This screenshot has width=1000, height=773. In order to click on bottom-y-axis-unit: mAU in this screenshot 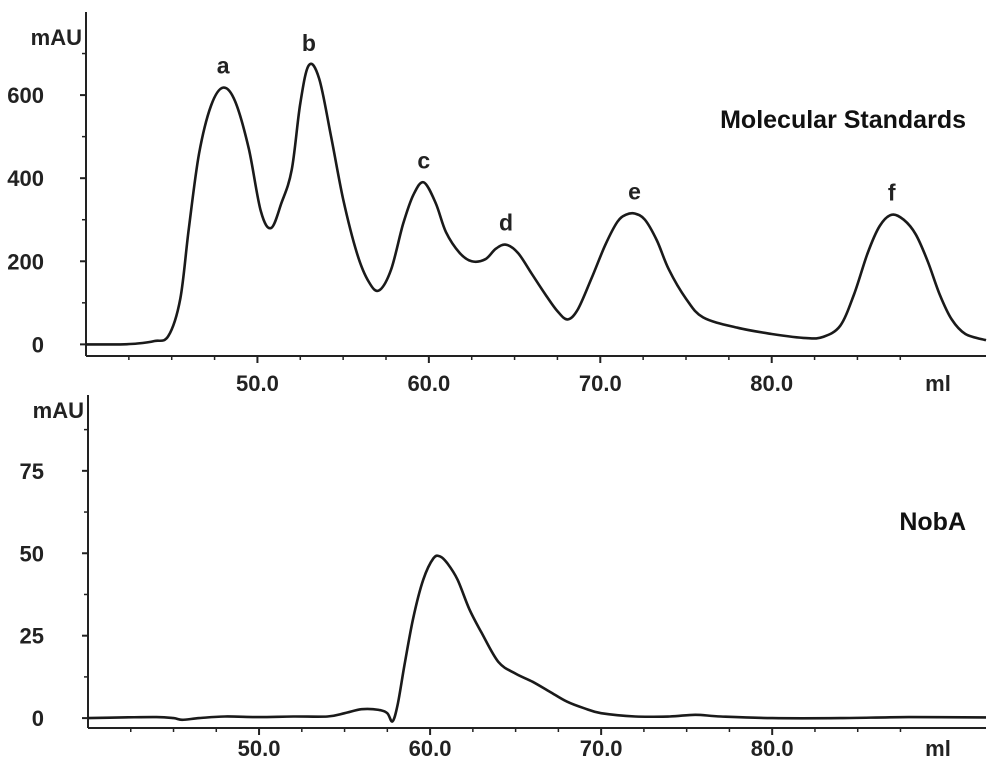, I will do `click(58, 410)`.